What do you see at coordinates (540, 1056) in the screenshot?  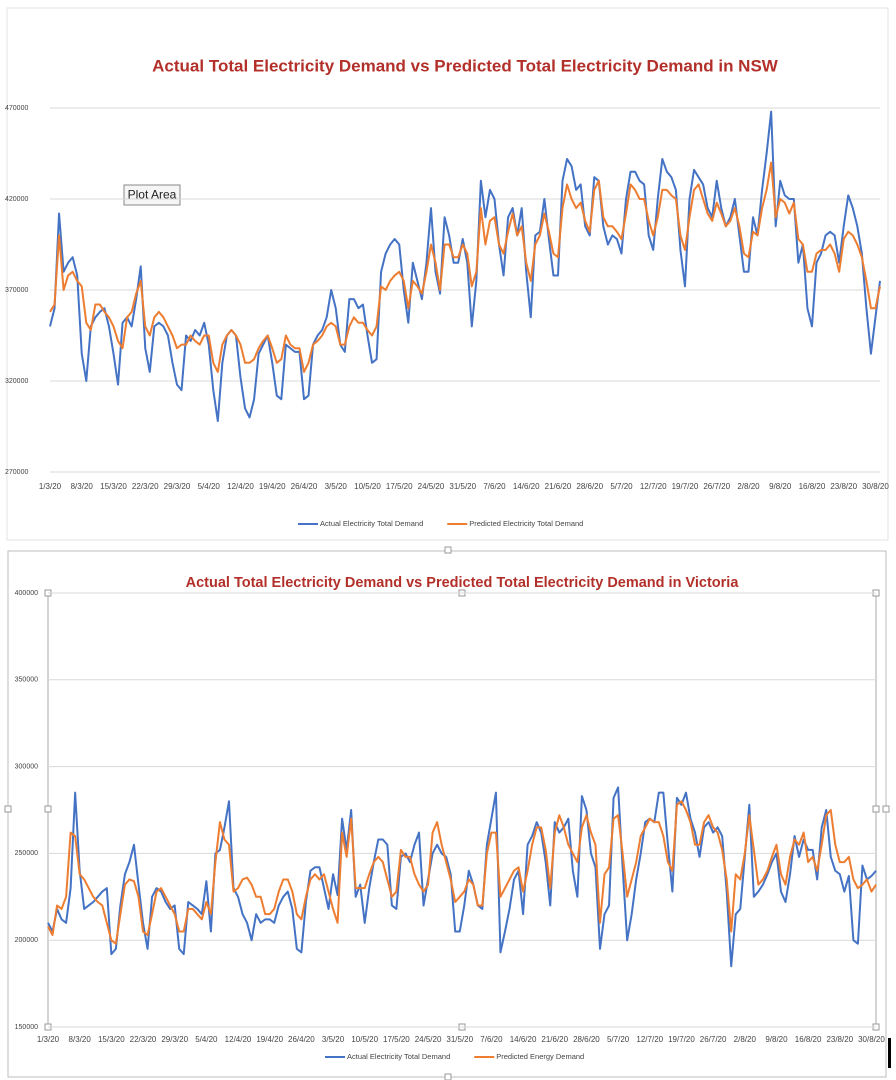 I see `legend-label: Predicted Energy Demand` at bounding box center [540, 1056].